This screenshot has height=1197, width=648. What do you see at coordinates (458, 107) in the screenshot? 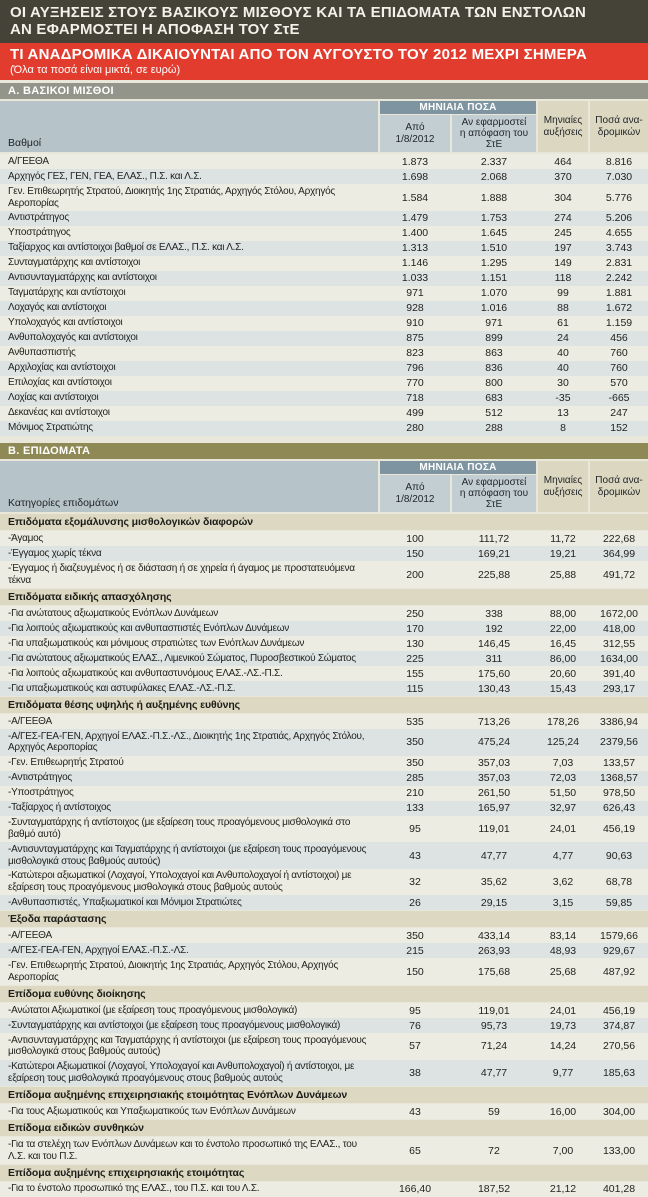
I see `monthly-amounts-band: ΜΗΝΙΑΙΑ ΠΟΣΑ` at bounding box center [458, 107].